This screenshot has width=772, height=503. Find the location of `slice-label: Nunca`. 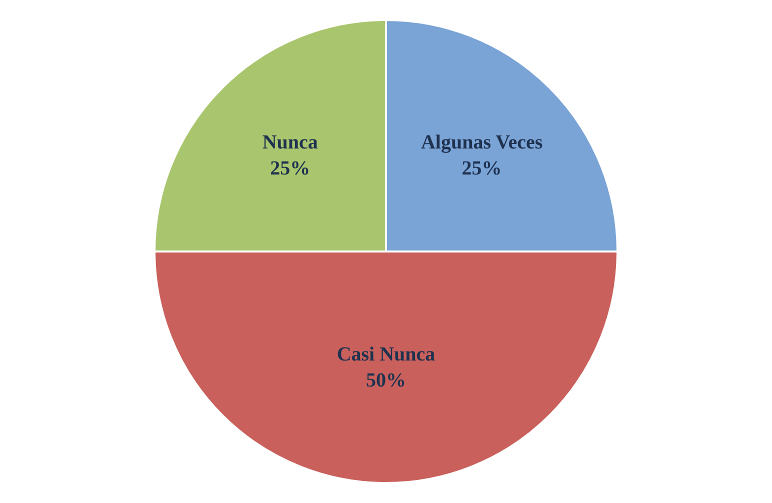

slice-label: Nunca is located at coordinates (290, 143).